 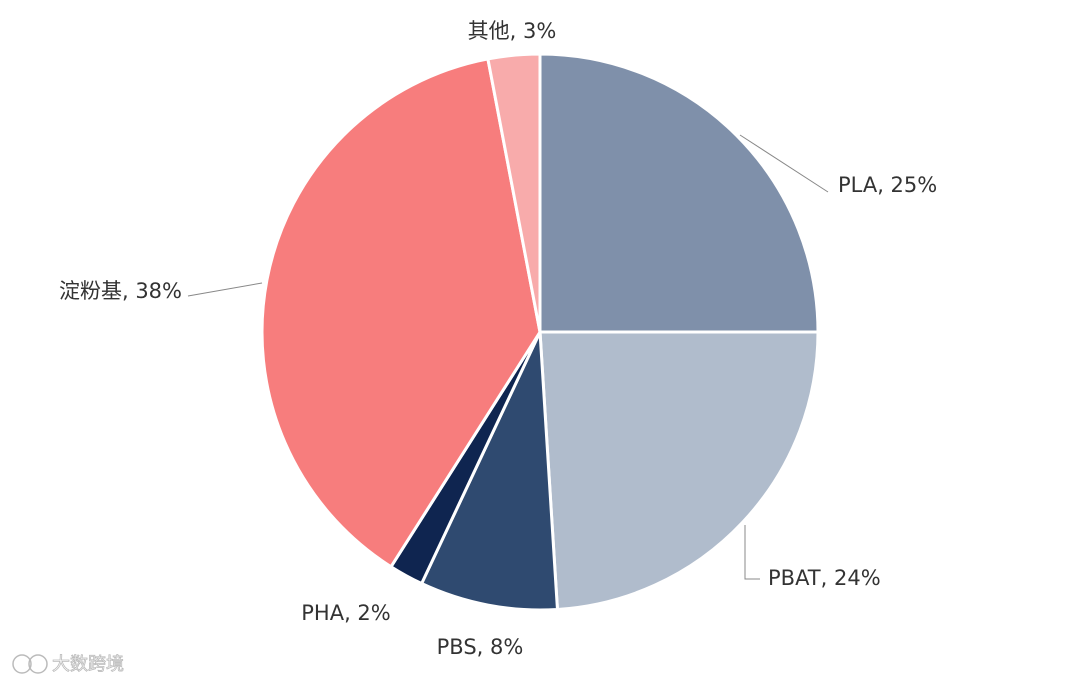 I want to click on slice-label: PHA, 2%, so click(x=346, y=613).